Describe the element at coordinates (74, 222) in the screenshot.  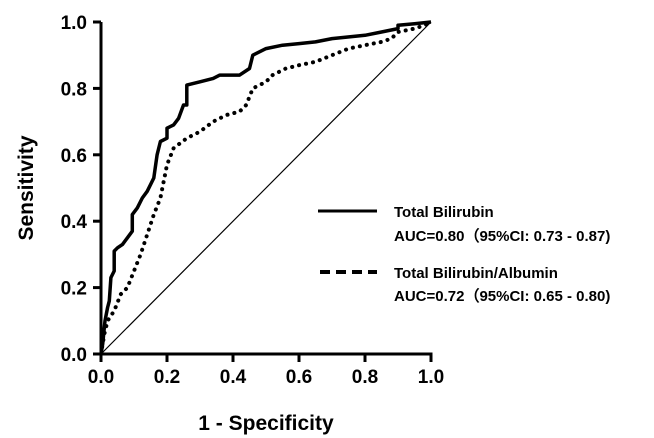
I see `y-tick-label: 0.4` at that location.